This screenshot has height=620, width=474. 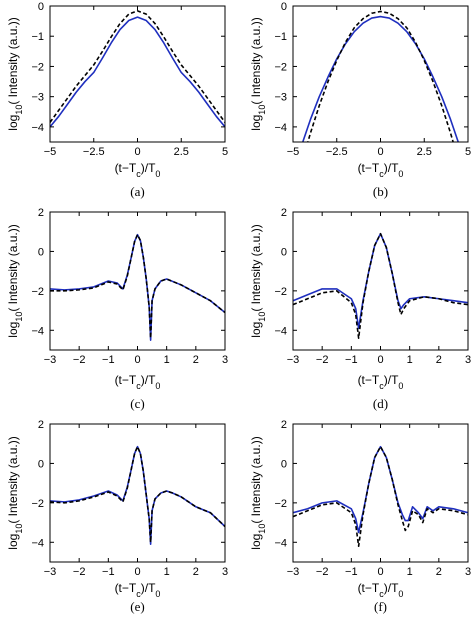 I want to click on panel-caption: (a), so click(x=137, y=191).